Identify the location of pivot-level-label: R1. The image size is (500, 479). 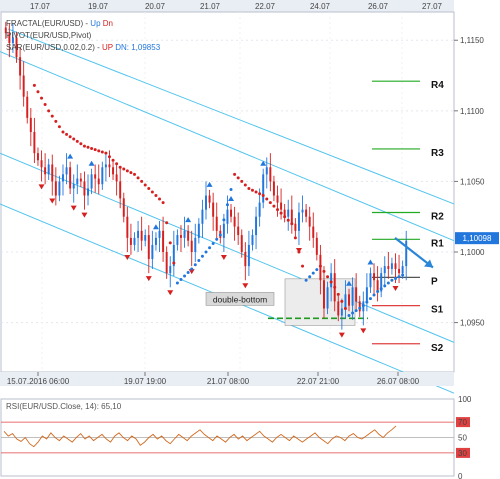
(437, 243).